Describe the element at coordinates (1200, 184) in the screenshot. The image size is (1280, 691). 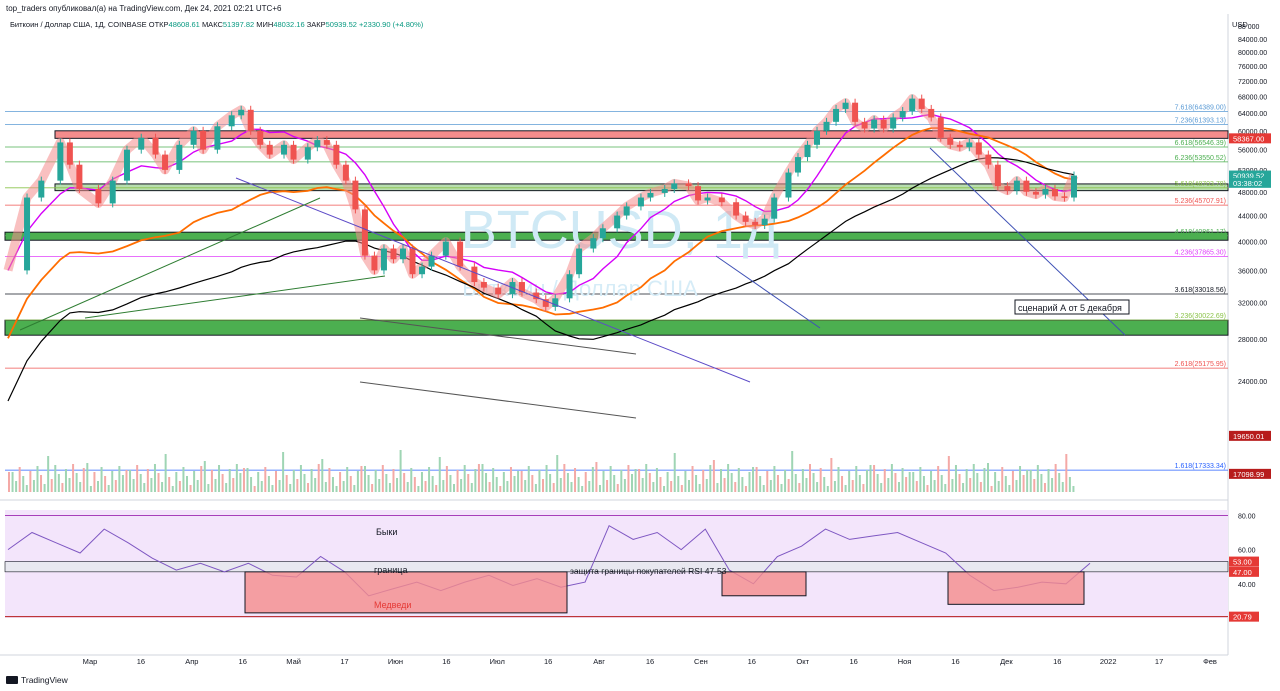
I see `fib-label-4: 5.618(48703.78)` at that location.